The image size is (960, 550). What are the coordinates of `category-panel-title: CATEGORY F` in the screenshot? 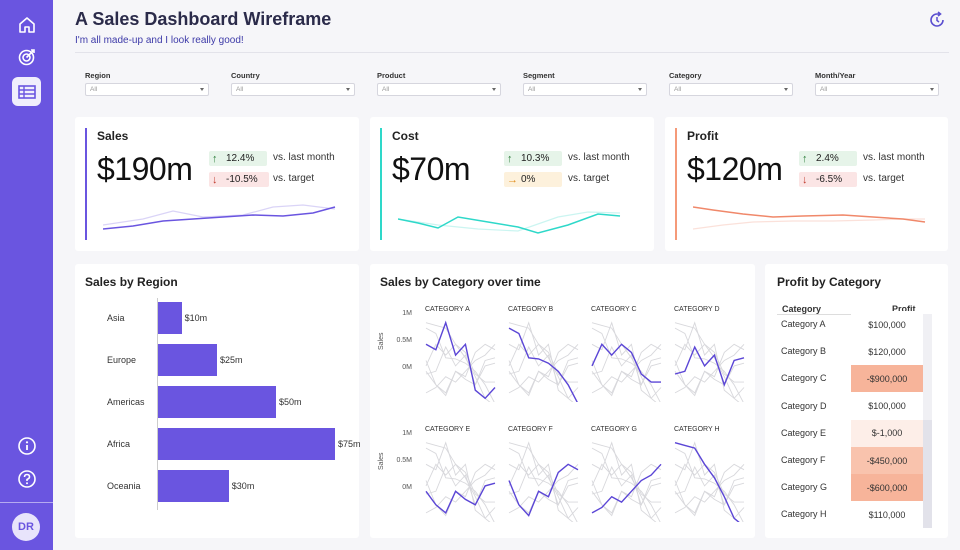 It's located at (530, 429).